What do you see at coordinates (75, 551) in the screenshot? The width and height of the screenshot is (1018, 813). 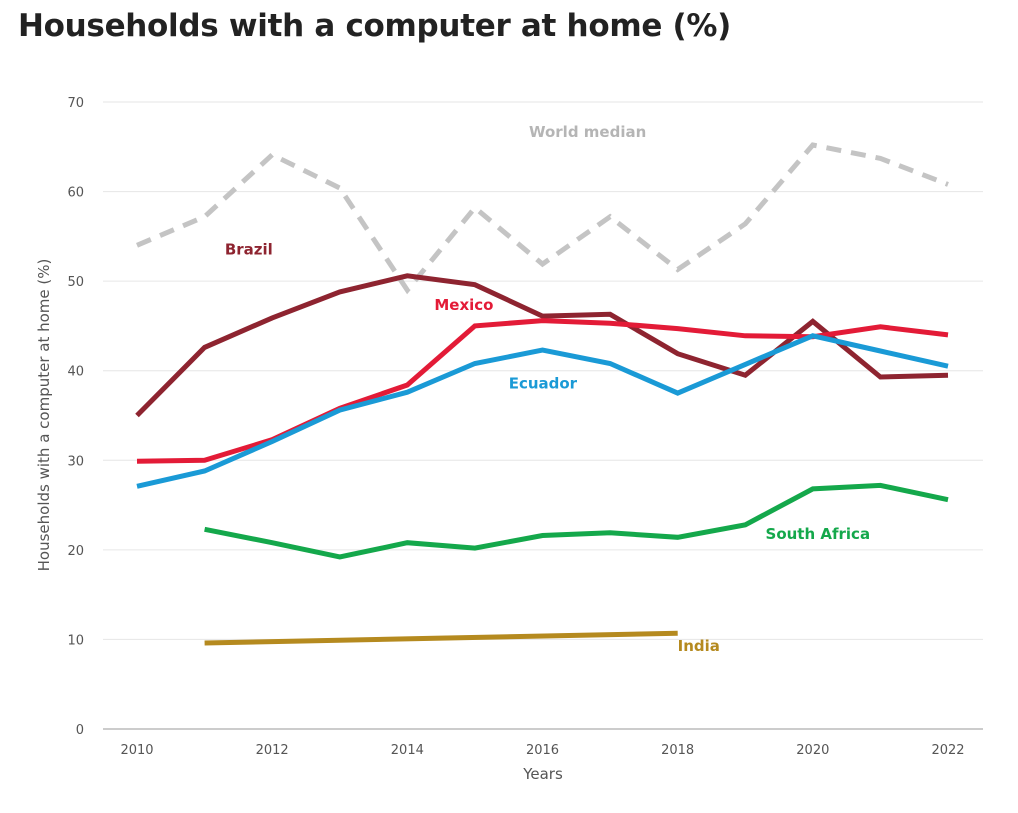 I see `y-tick-label: 20` at bounding box center [75, 551].